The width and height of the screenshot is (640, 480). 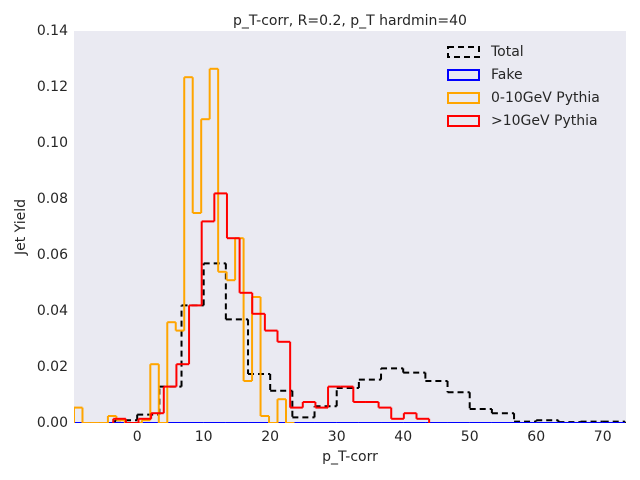 What do you see at coordinates (52, 143) in the screenshot?
I see `y-tick-label: 0.10` at bounding box center [52, 143].